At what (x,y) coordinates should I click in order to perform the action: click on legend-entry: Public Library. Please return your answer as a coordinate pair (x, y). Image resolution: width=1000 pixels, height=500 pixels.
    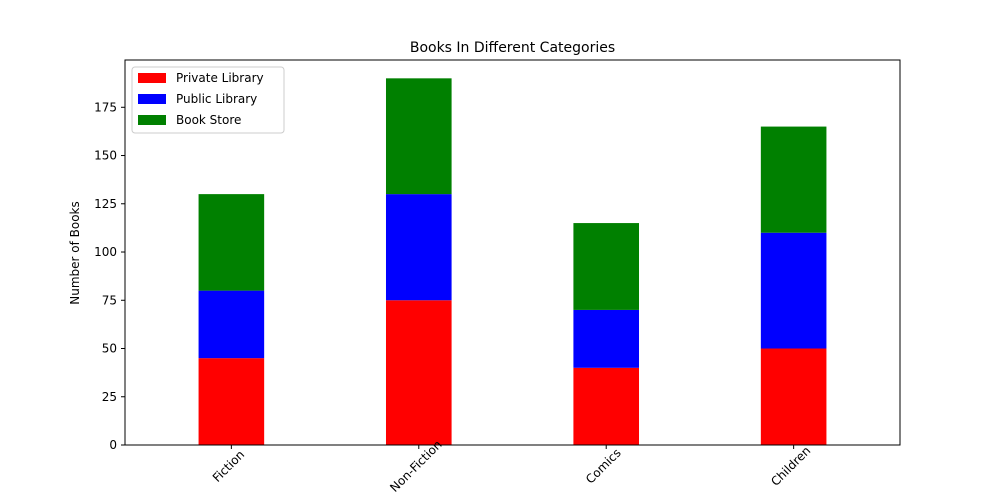
    Looking at the image, I should click on (216, 99).